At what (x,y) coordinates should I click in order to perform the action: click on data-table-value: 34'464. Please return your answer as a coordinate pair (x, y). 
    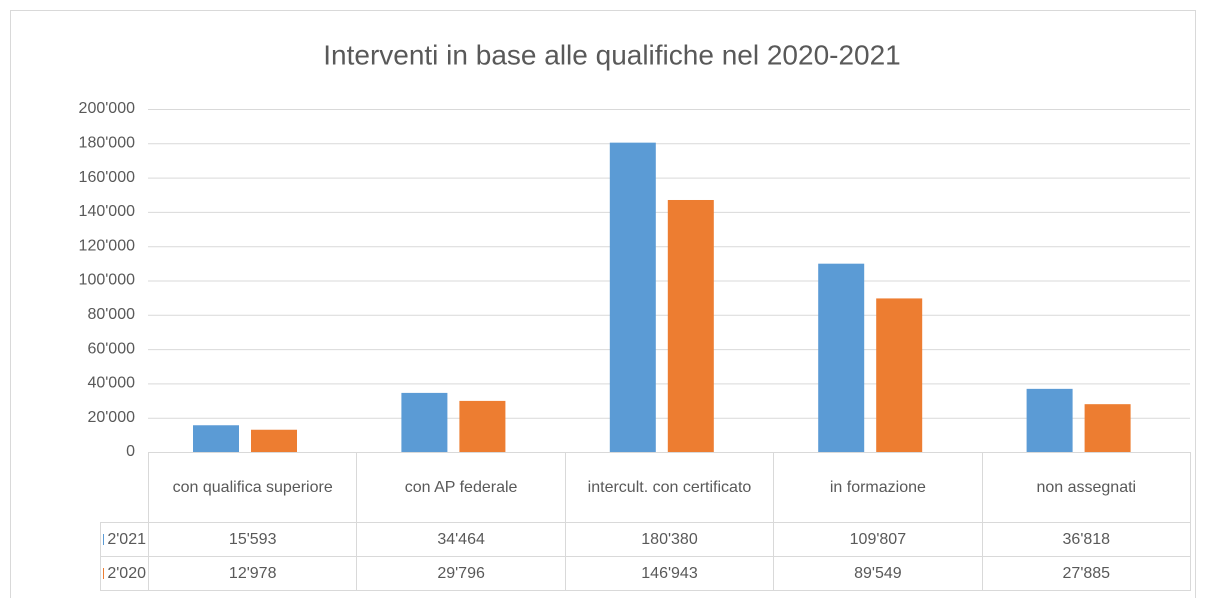
    Looking at the image, I should click on (461, 539).